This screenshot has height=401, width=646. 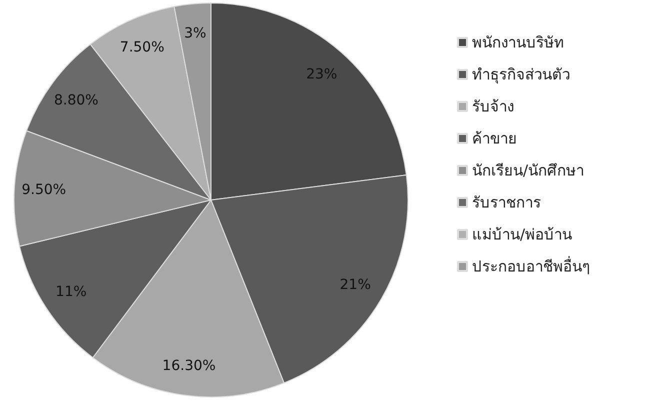 I want to click on data-label: 23%, so click(x=322, y=74).